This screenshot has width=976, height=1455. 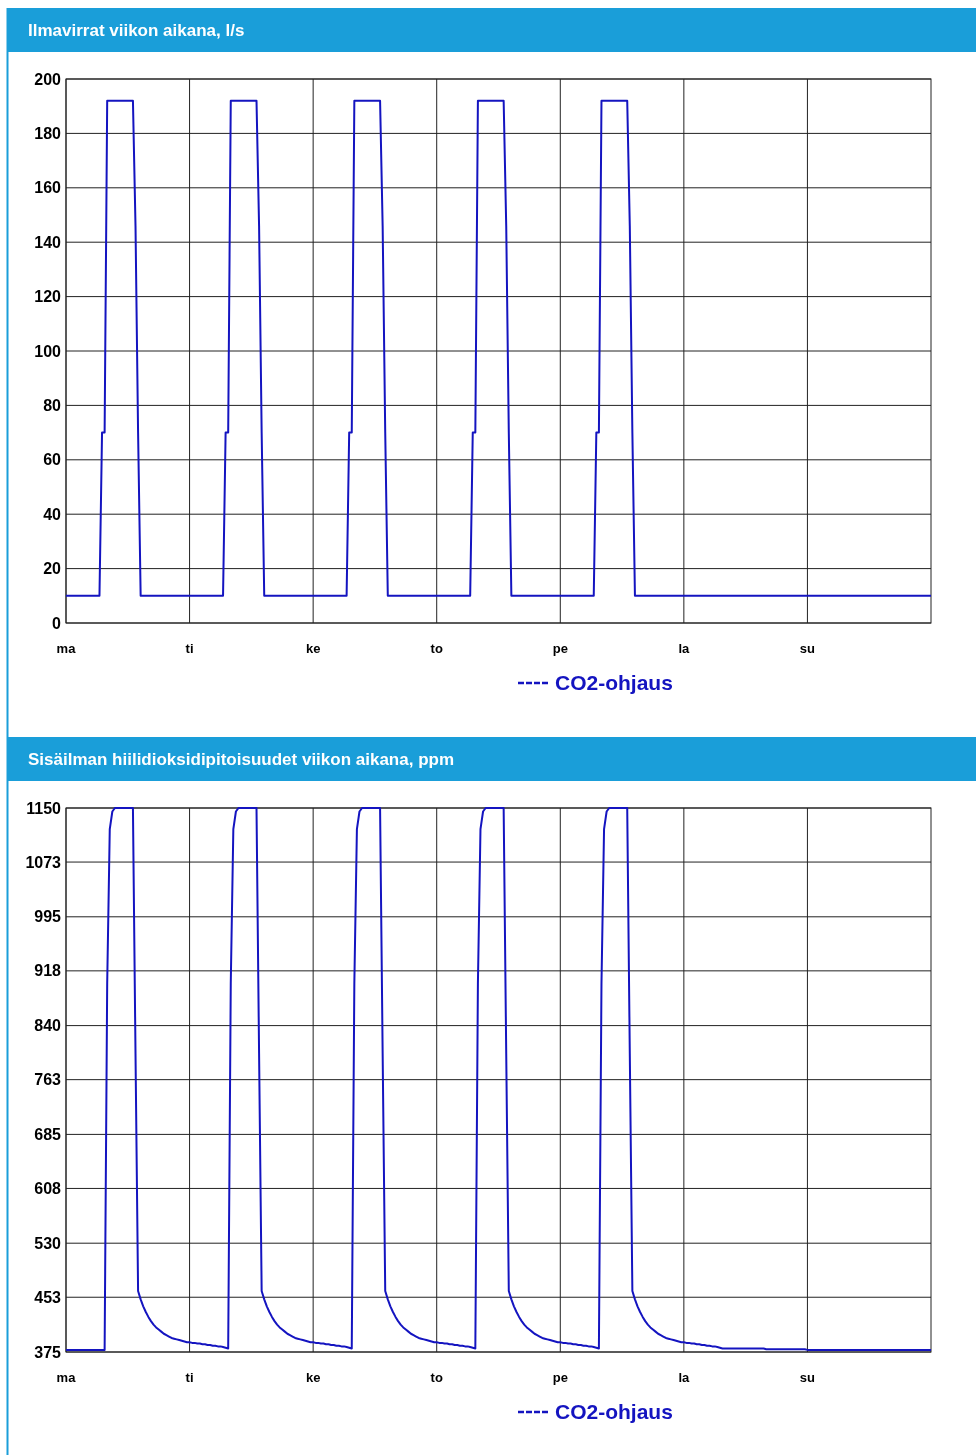 I want to click on y-tick-label: 80, so click(x=52, y=405).